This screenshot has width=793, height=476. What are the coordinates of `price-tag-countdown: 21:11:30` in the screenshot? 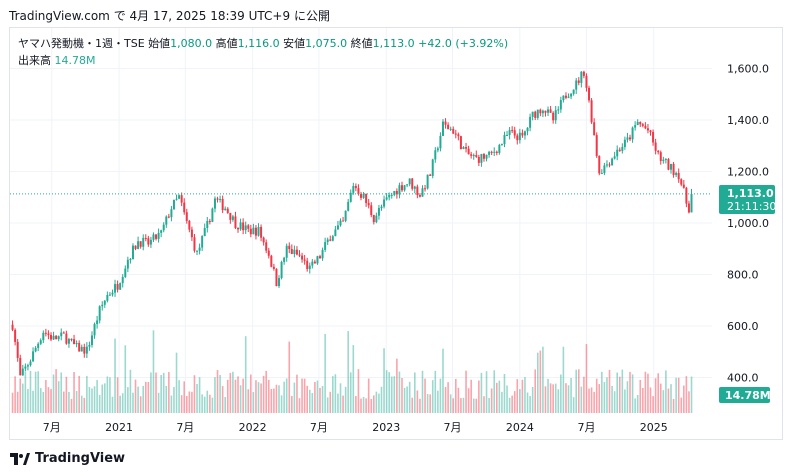 It's located at (751, 206).